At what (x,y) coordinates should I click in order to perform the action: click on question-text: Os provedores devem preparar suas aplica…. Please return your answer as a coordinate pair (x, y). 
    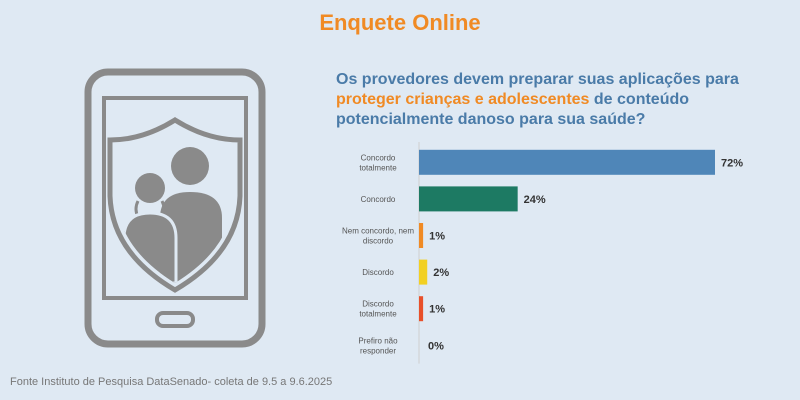
    Looking at the image, I should click on (546, 100).